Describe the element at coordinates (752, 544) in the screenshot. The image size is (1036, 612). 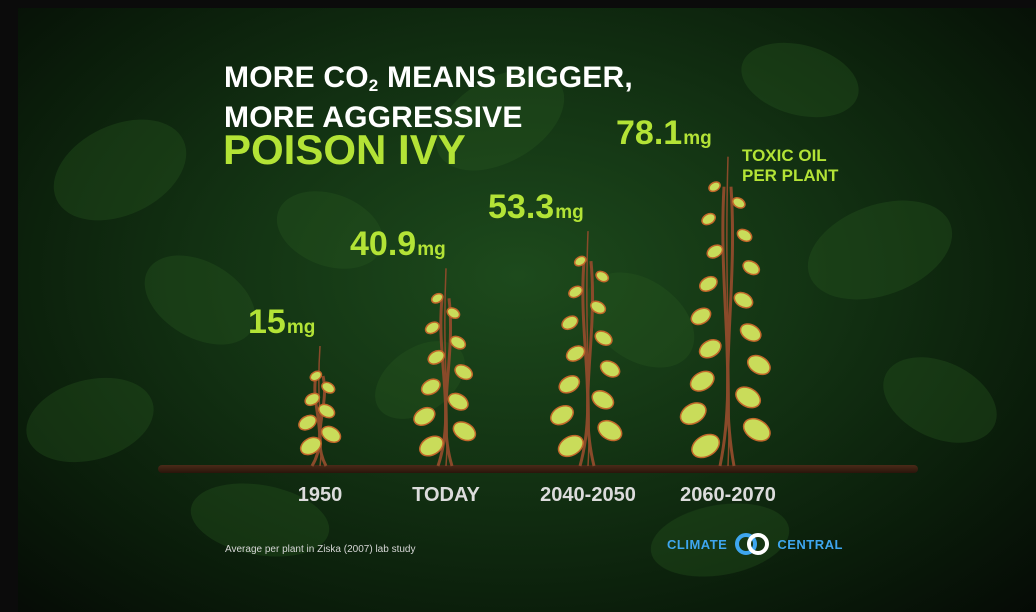
I see `logo-rings-icon` at that location.